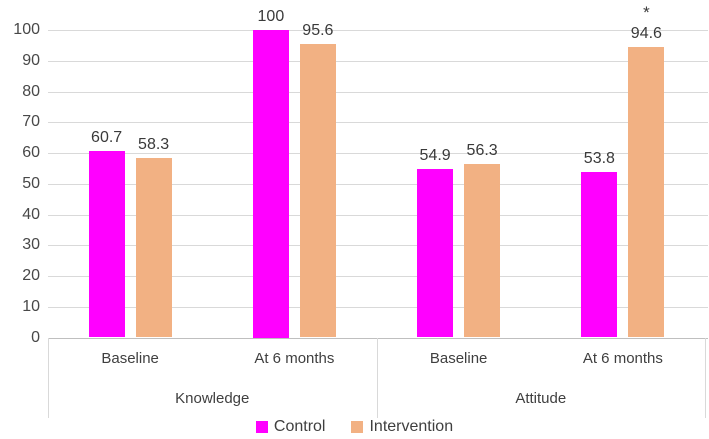 This screenshot has height=439, width=709. What do you see at coordinates (294, 358) in the screenshot?
I see `category-label-1: At 6 months` at bounding box center [294, 358].